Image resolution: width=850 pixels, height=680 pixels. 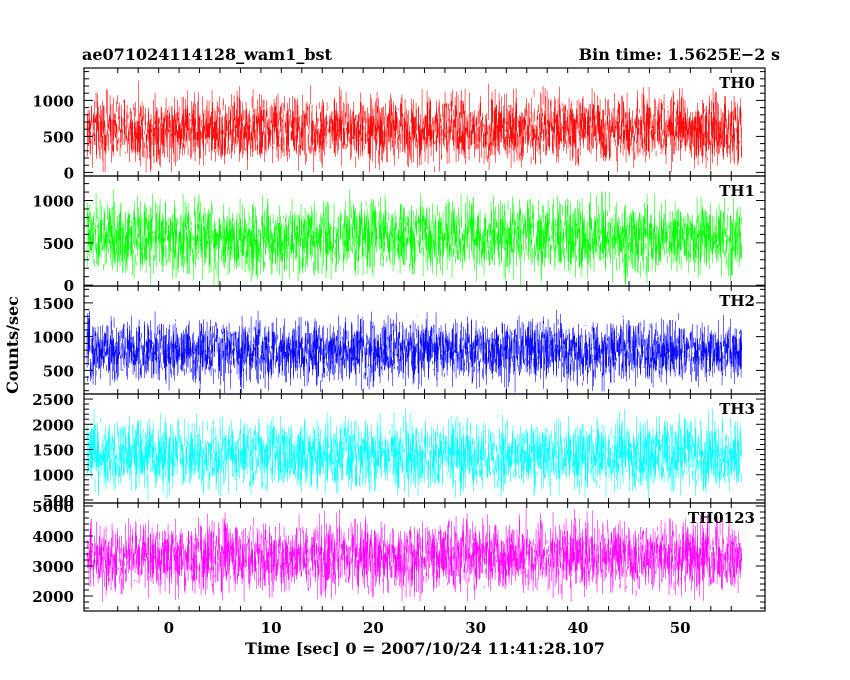 I want to click on x-tick-label: 10, so click(x=271, y=628).